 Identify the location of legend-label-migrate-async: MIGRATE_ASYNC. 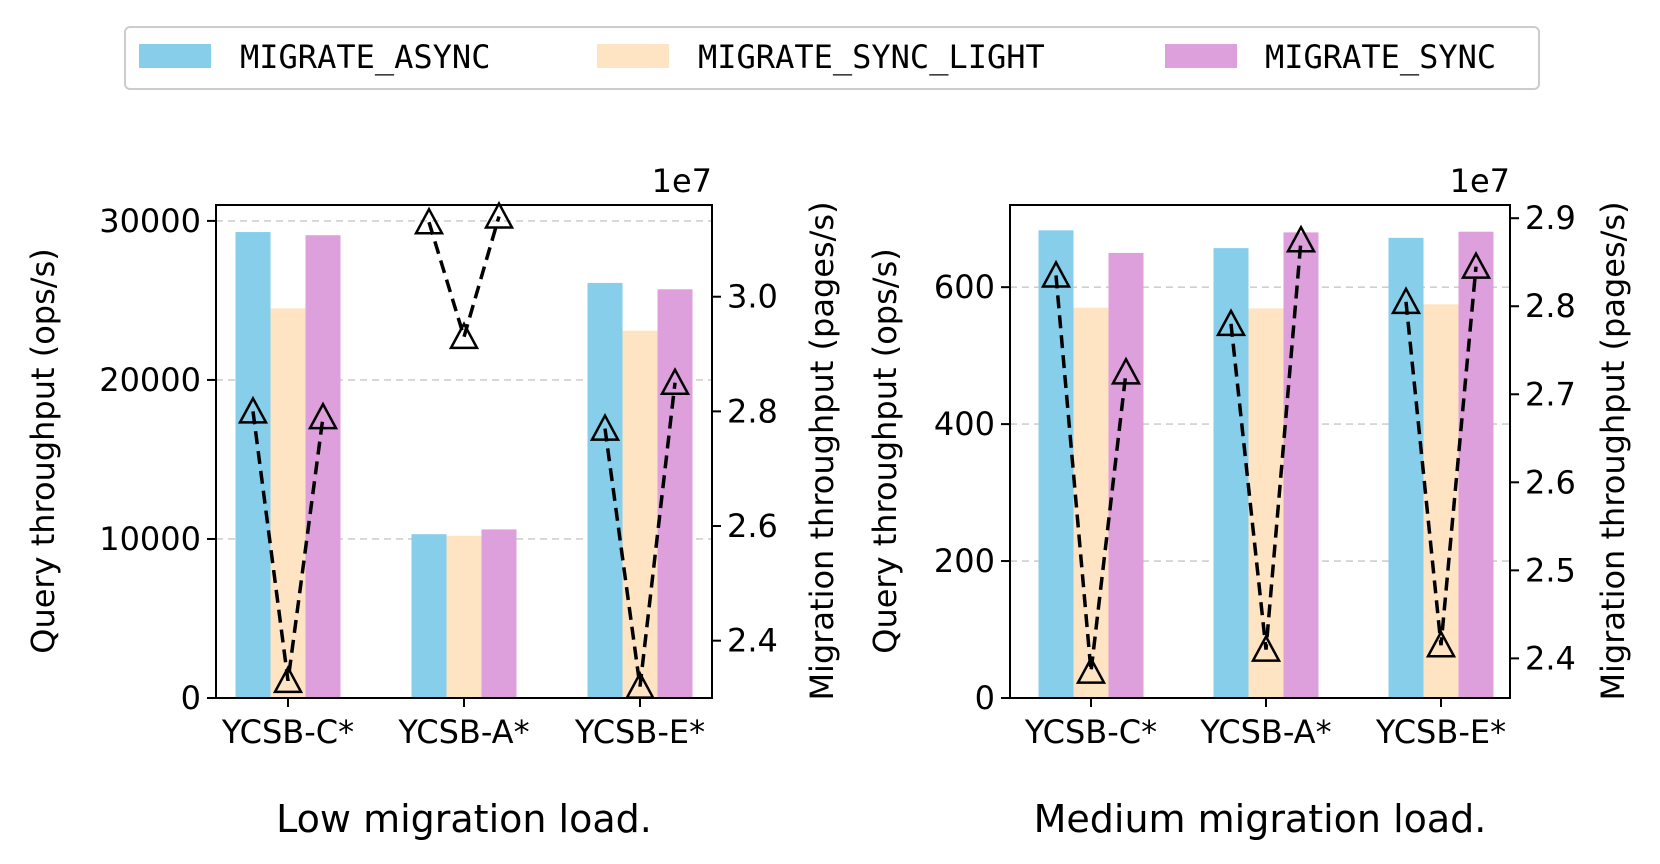
(365, 57).